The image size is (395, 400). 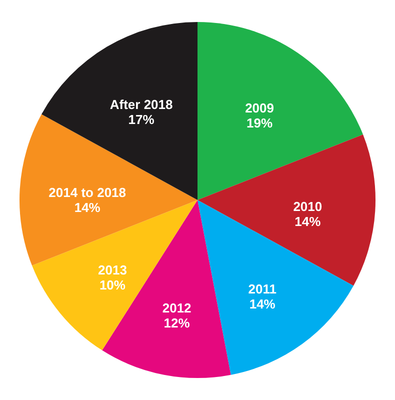 What do you see at coordinates (259, 108) in the screenshot?
I see `slice-label: 2009` at bounding box center [259, 108].